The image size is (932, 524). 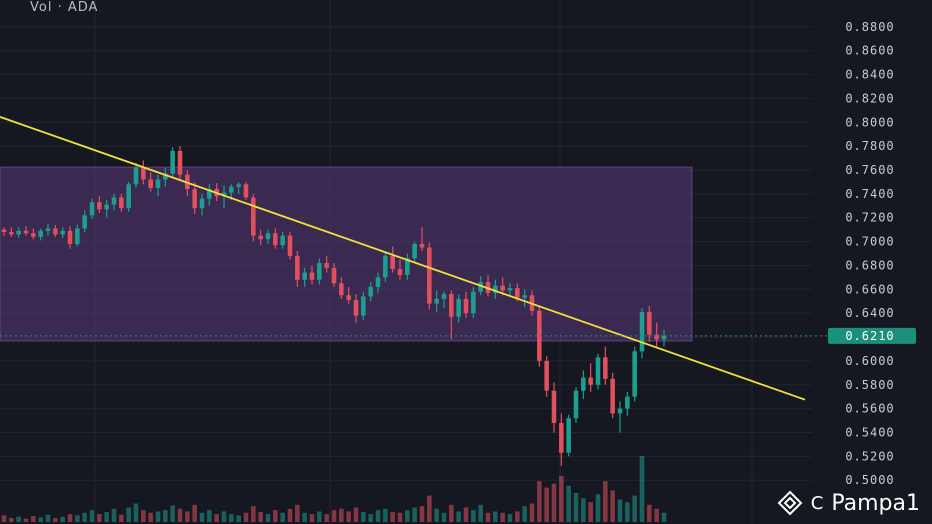 What do you see at coordinates (869, 218) in the screenshot?
I see `axis-tick-8: 0.7200` at bounding box center [869, 218].